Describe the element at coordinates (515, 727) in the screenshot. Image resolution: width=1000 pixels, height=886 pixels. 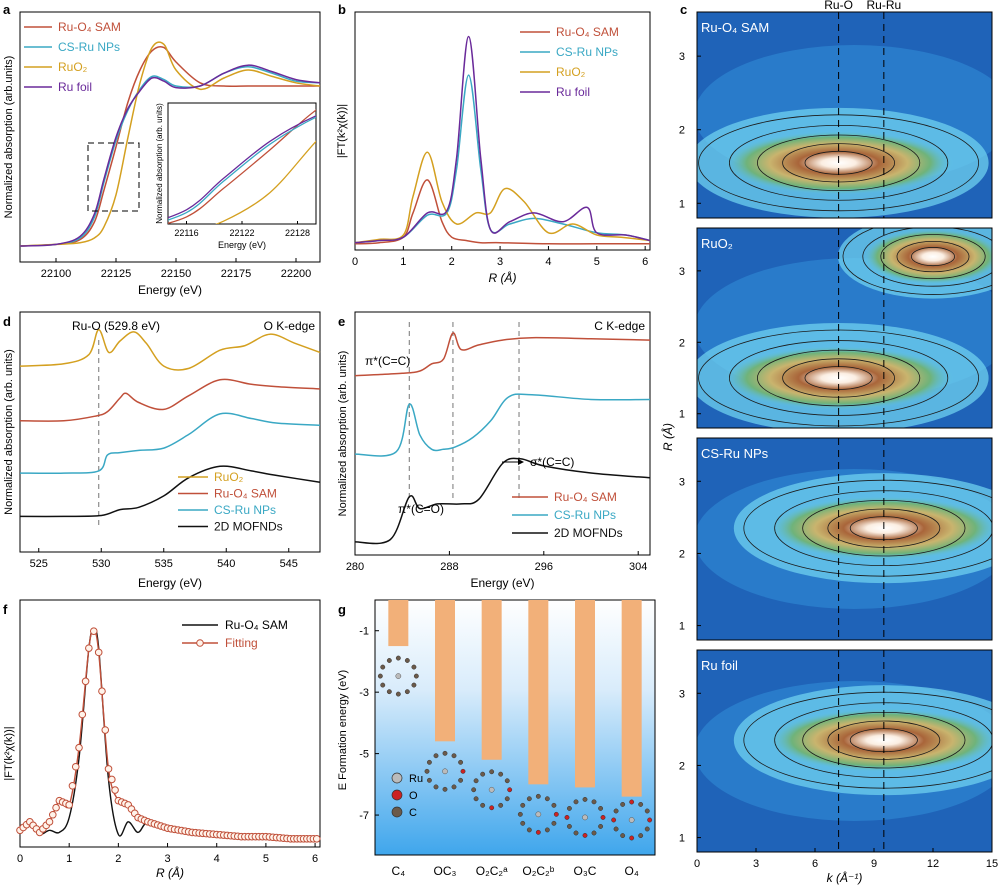
I see `panel-g-axes` at that location.